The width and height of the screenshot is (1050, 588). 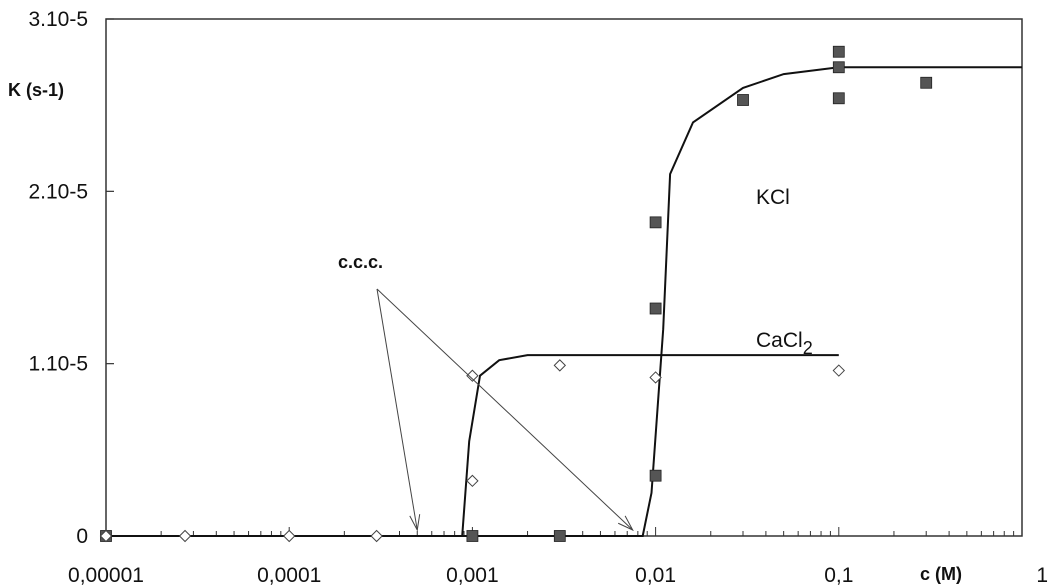 I want to click on x-tick-label: 0,1, so click(x=838, y=575).